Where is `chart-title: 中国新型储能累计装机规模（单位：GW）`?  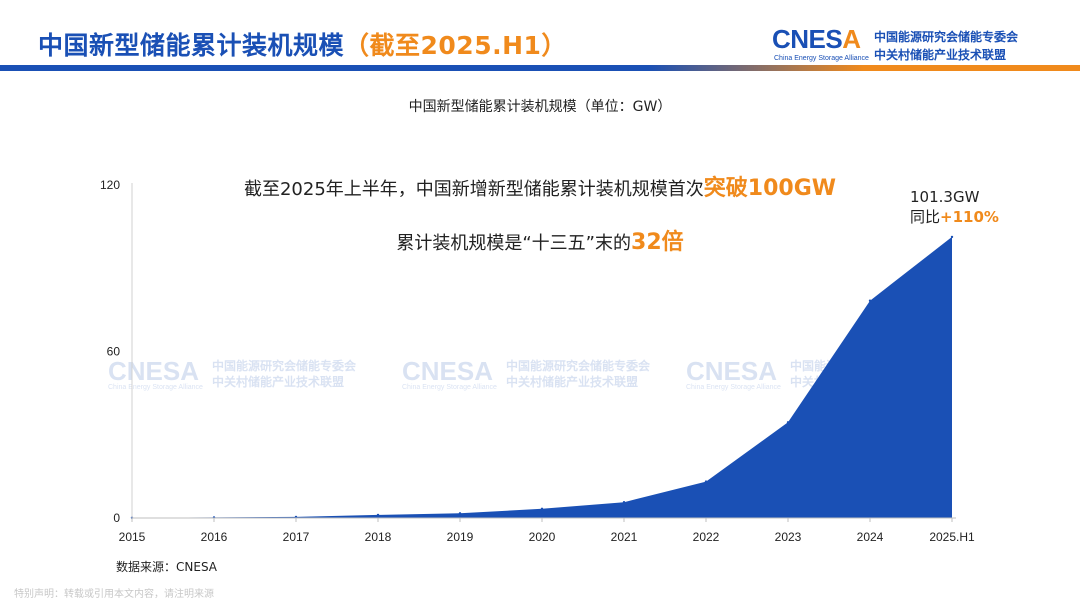 chart-title: 中国新型储能累计装机规模（单位：GW） is located at coordinates (540, 107).